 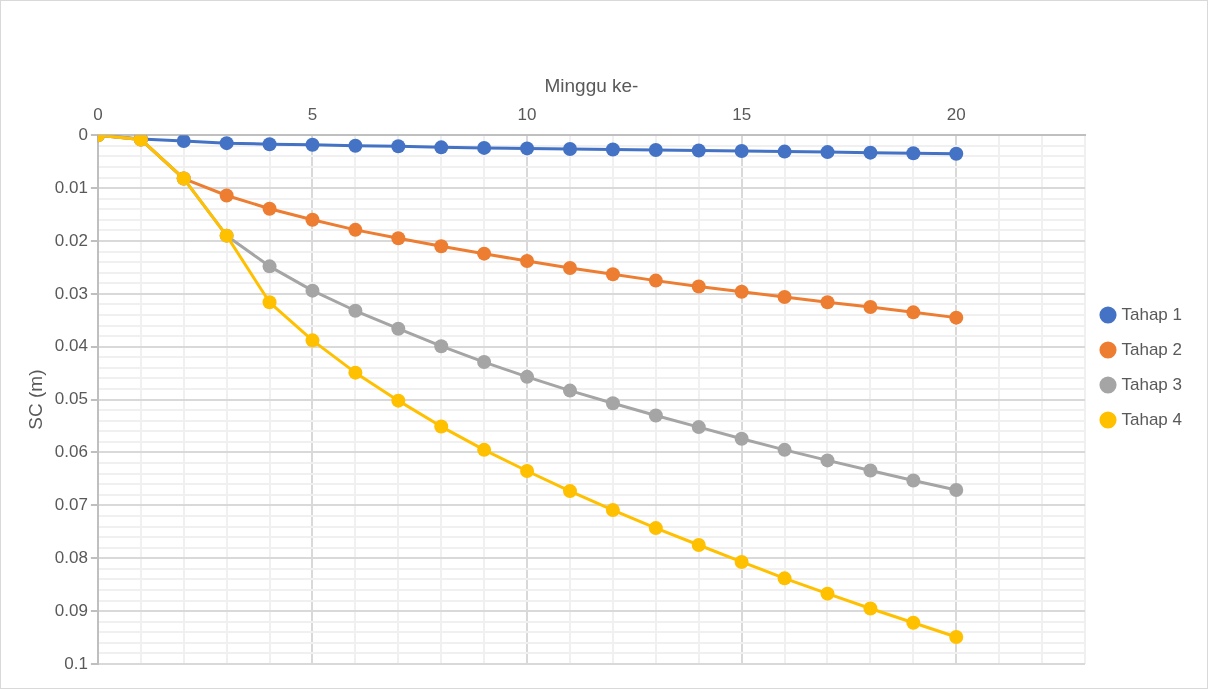 I want to click on legend-label: Tahap 1, so click(x=1151, y=314).